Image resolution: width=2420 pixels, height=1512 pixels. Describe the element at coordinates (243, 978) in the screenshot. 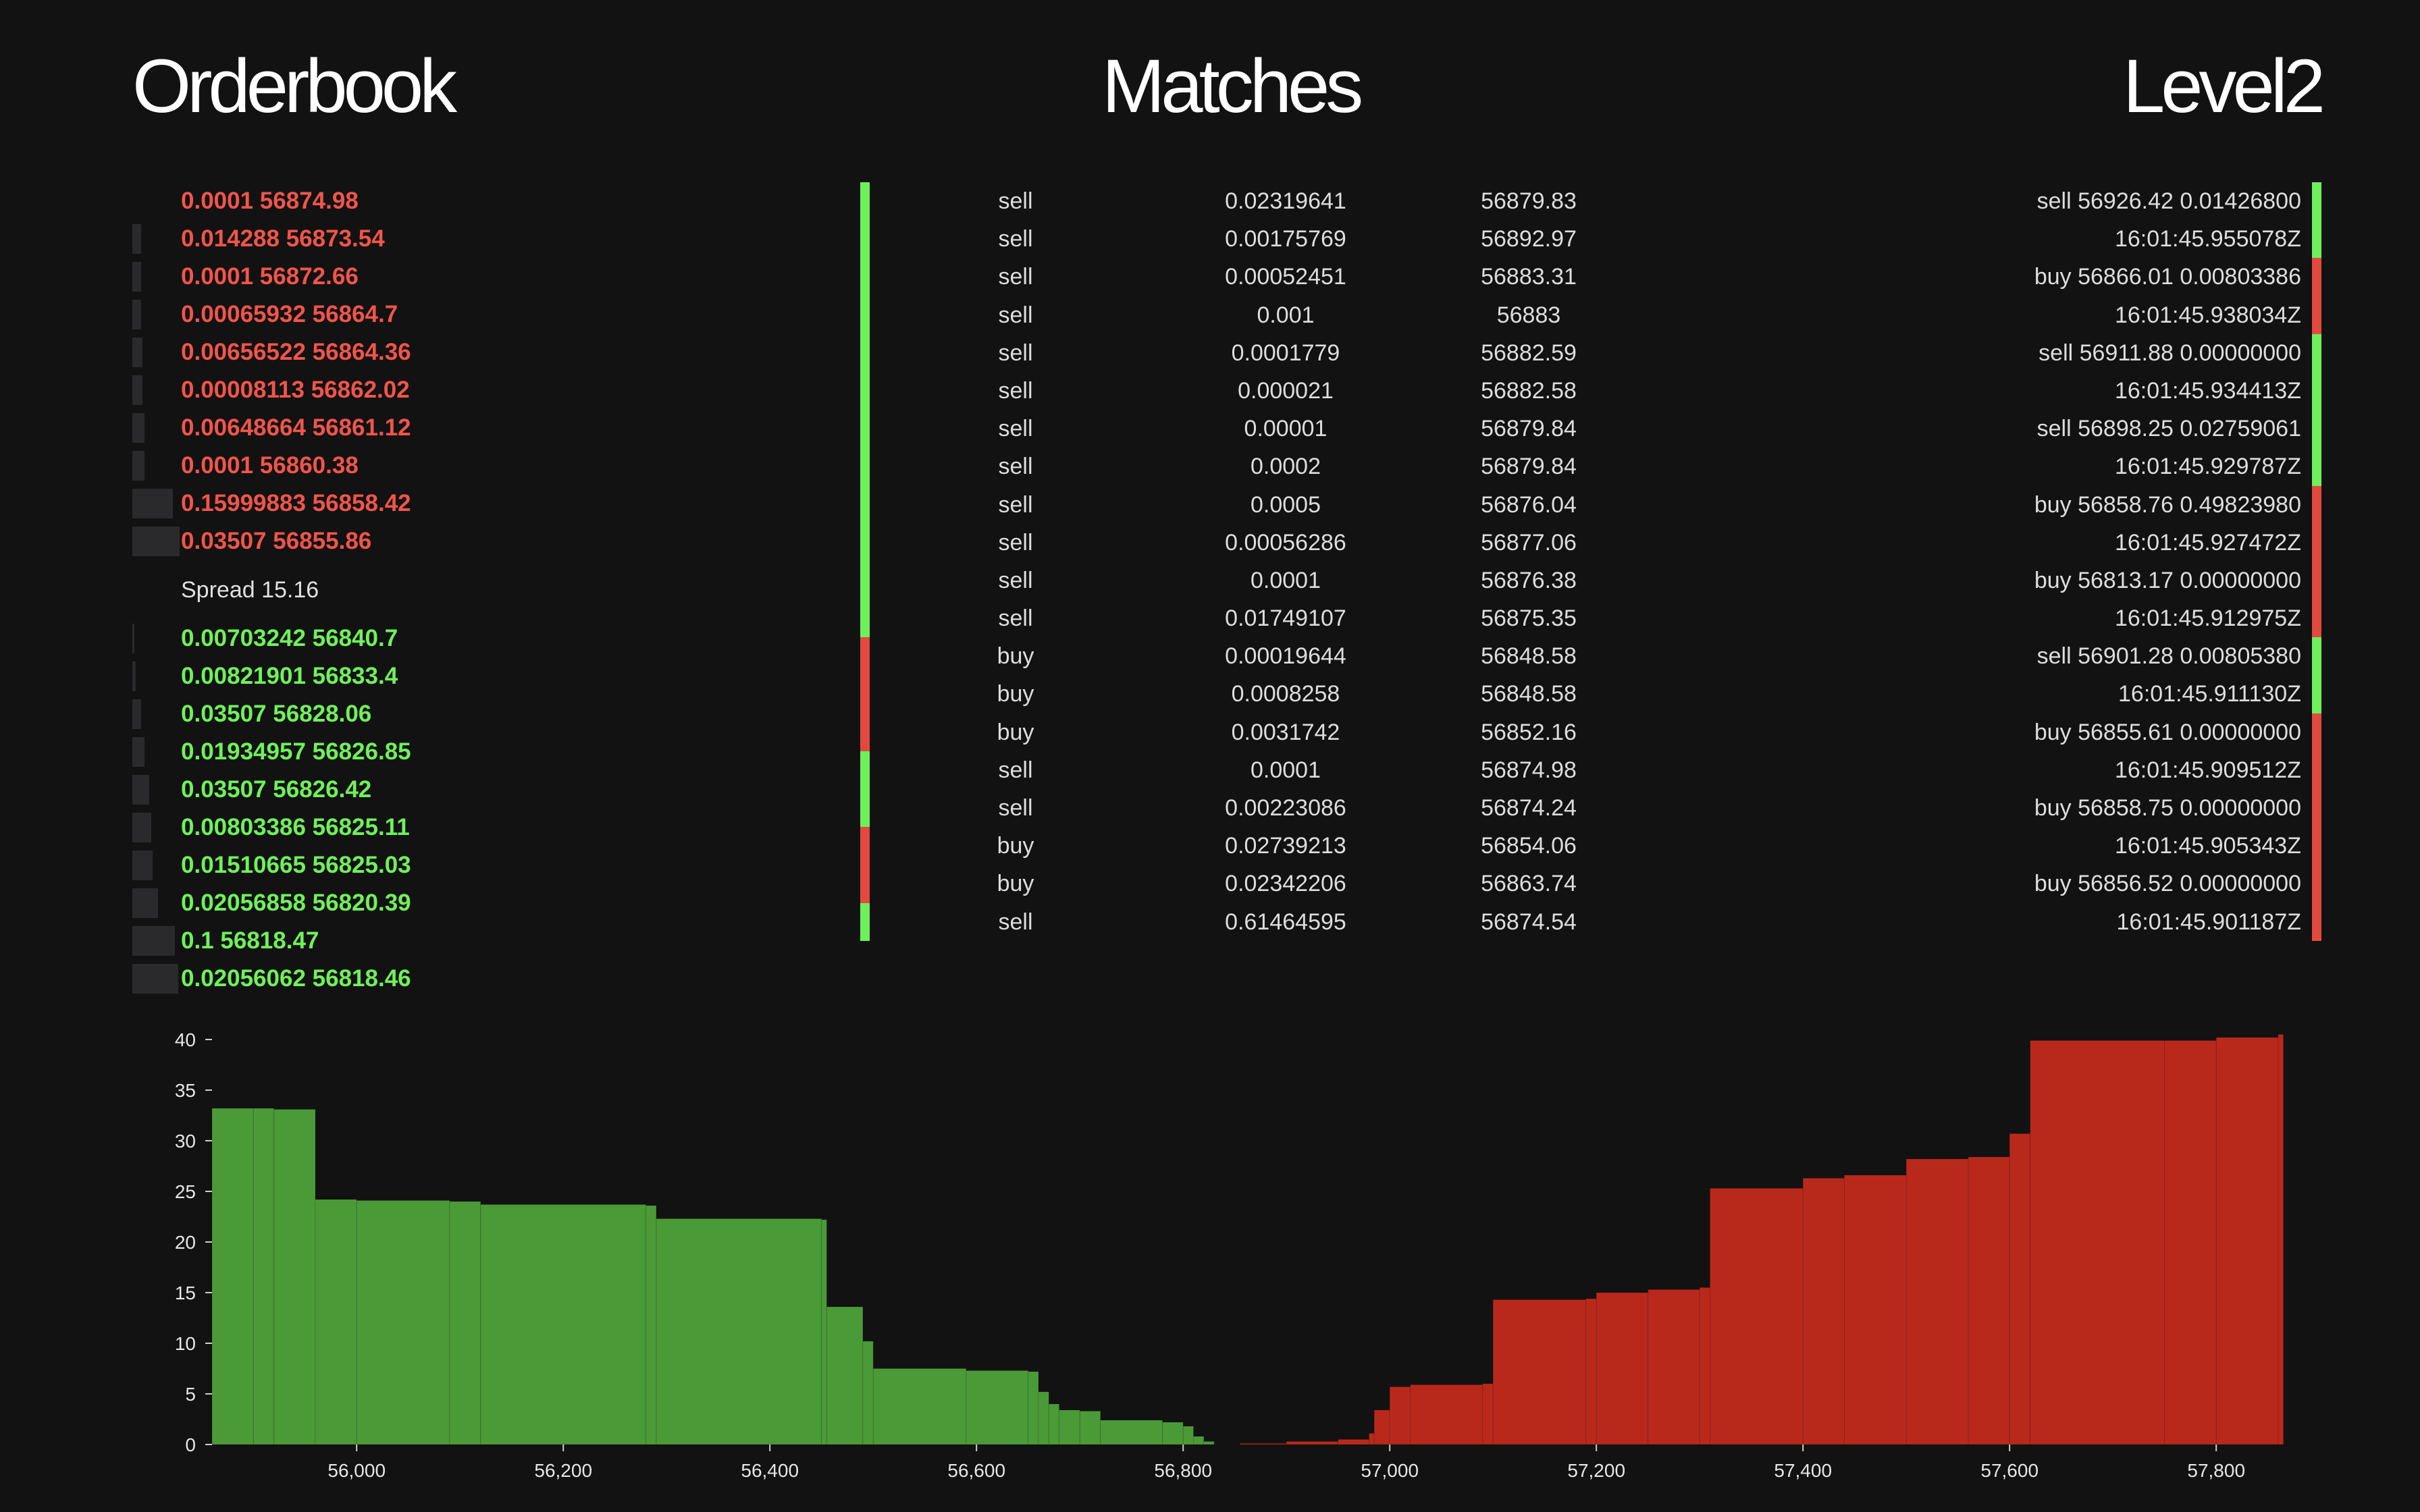

I see `bid-size: 0.02056062` at that location.